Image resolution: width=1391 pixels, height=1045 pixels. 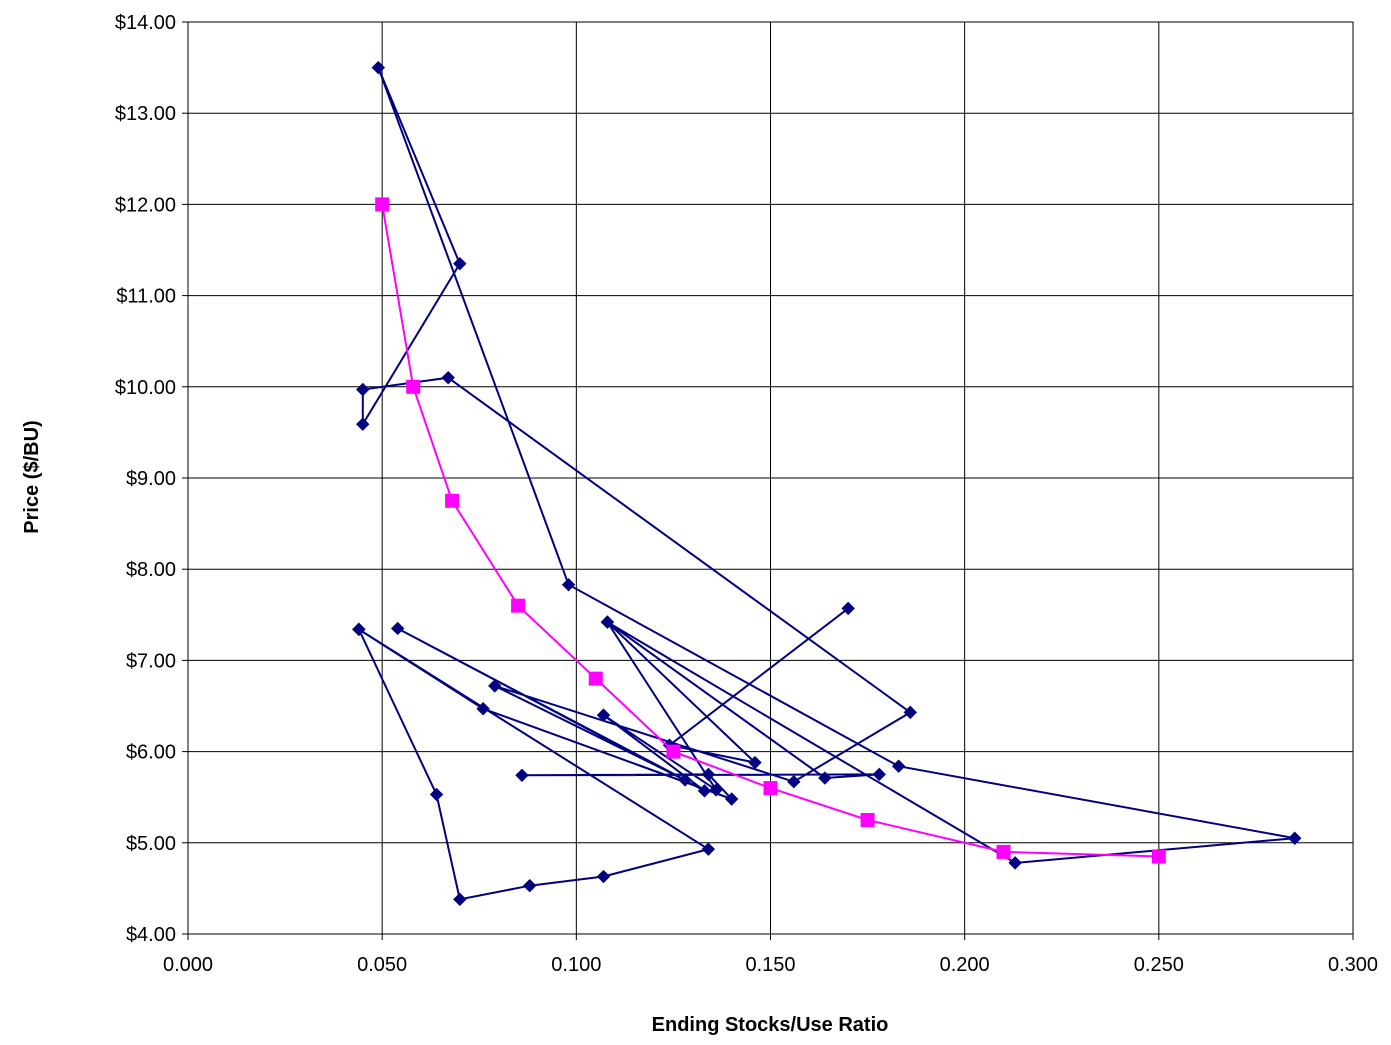 I want to click on y-tick-label: $12.00, so click(x=145, y=205).